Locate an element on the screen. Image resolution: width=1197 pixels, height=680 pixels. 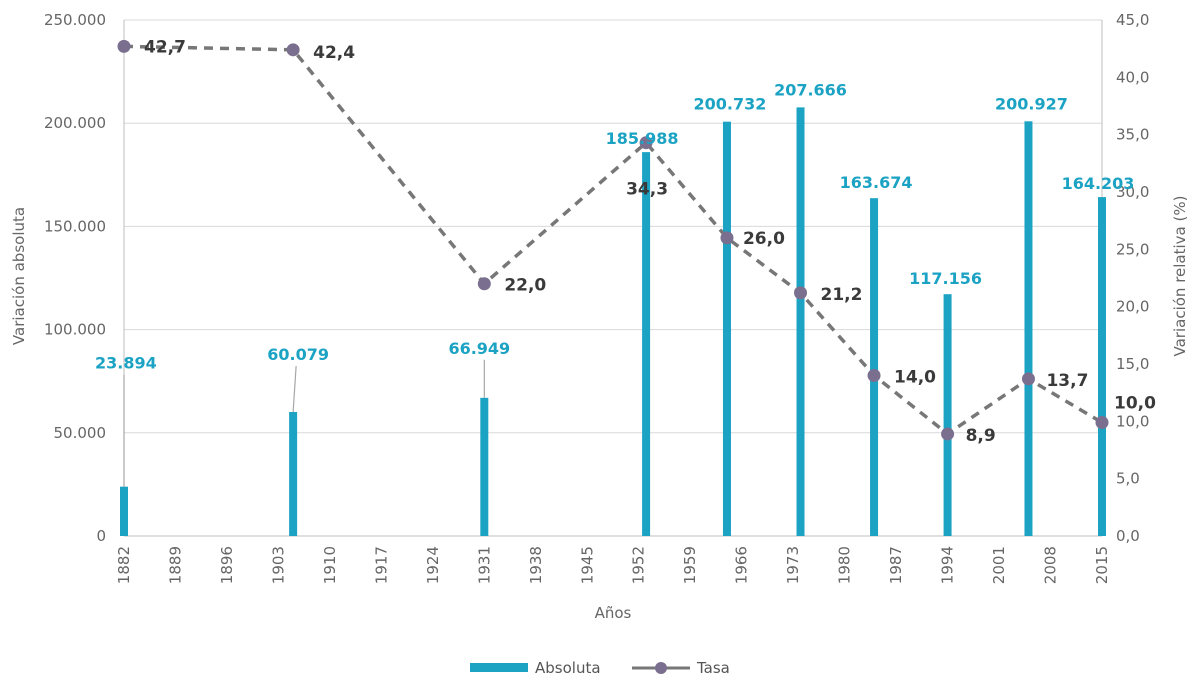
y-right-tick-label: 10,0 is located at coordinates (1132, 421).